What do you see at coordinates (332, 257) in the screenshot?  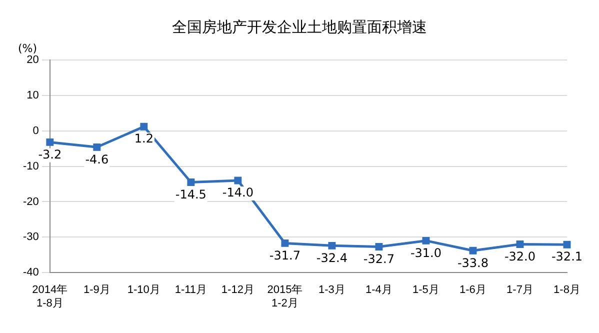 I see `data-label: -32.4` at bounding box center [332, 257].